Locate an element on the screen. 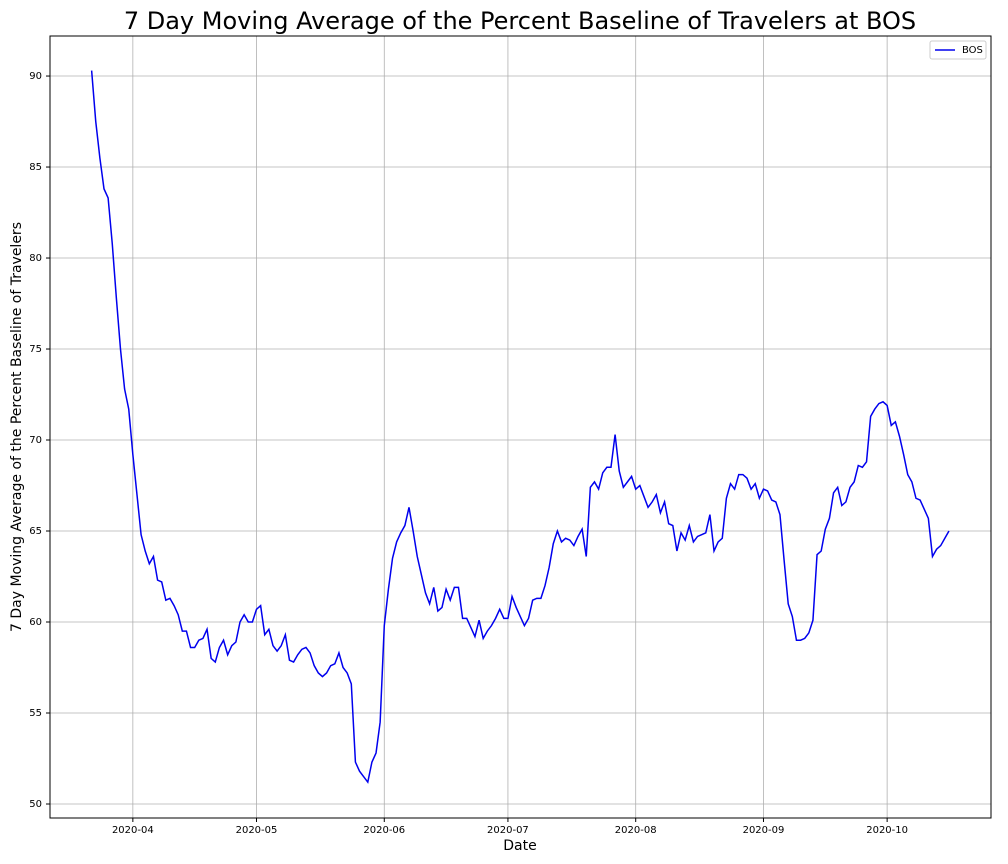 Image resolution: width=1008 pixels, height=864 pixels. x-tick-label: 2020-04 is located at coordinates (133, 830).